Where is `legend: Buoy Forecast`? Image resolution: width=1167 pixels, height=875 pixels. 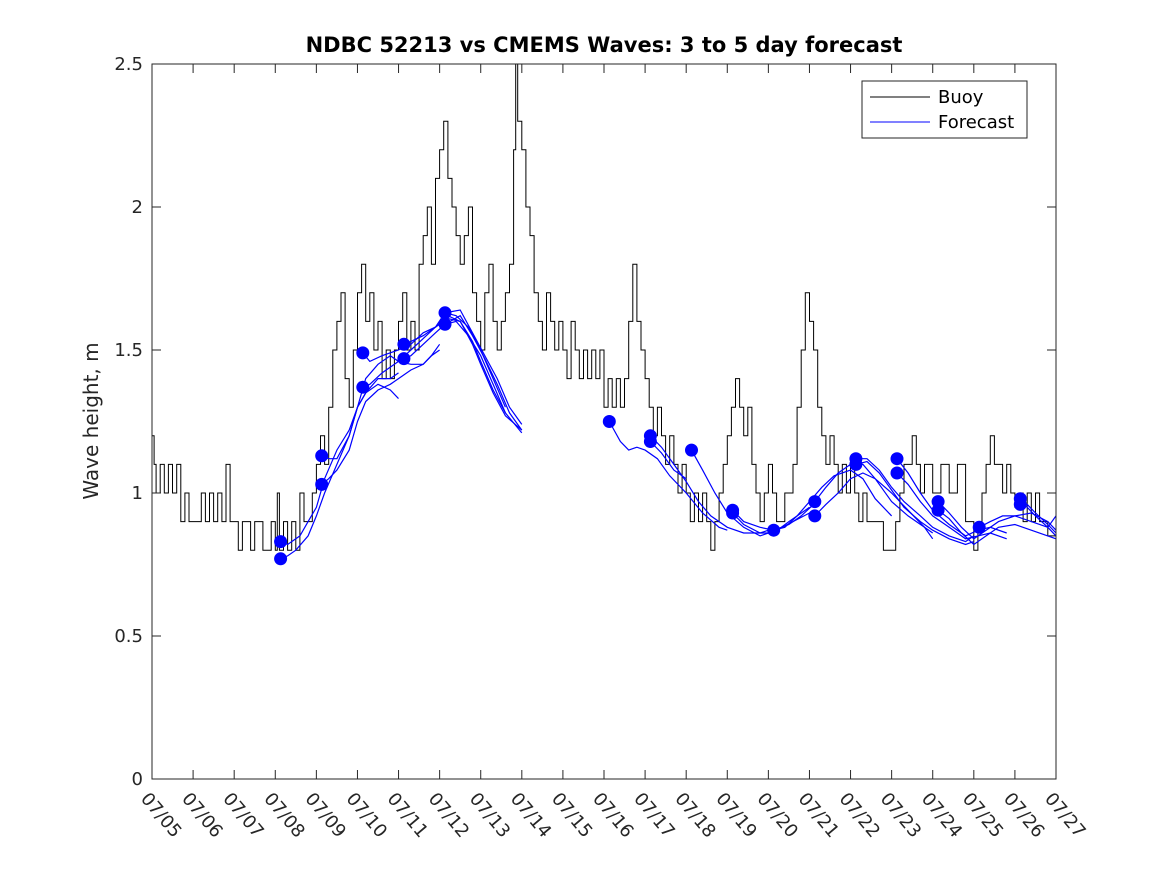 legend: Buoy Forecast is located at coordinates (944, 109).